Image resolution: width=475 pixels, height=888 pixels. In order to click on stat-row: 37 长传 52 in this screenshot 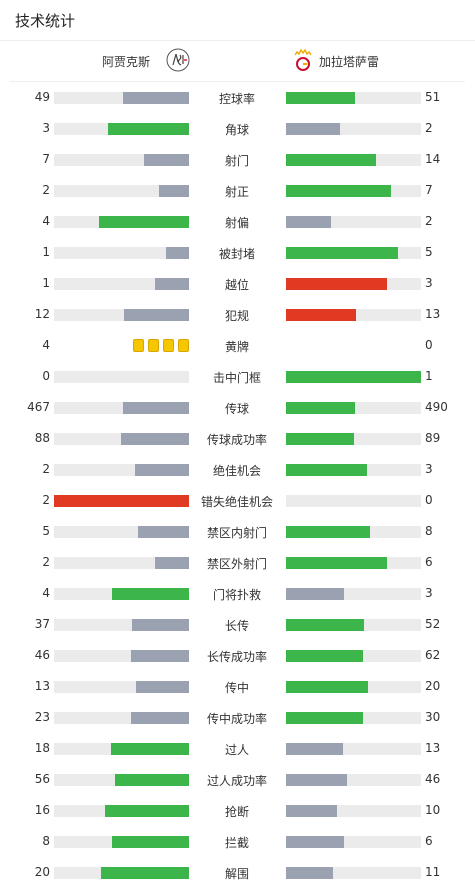, I will do `click(237, 624)`.